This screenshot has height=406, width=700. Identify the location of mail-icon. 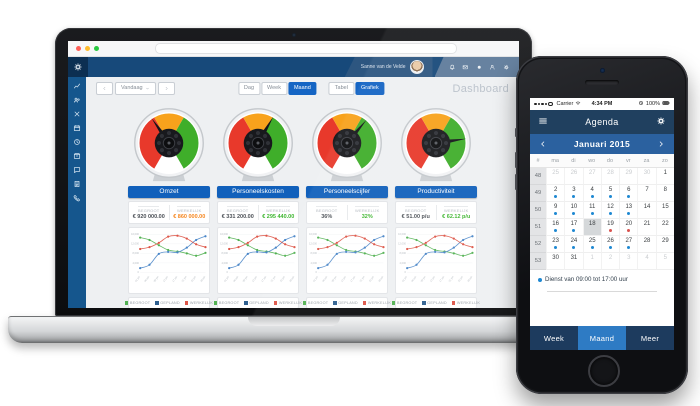
(465, 67).